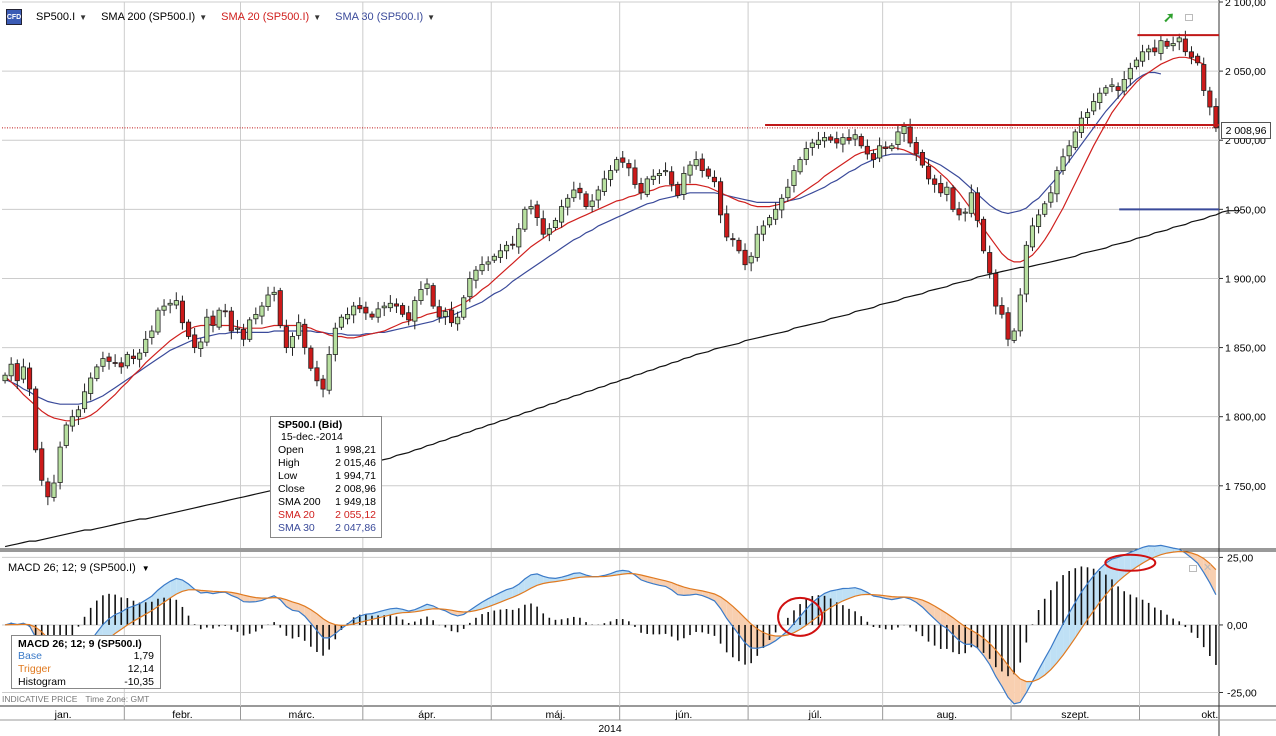  What do you see at coordinates (299, 502) in the screenshot?
I see `row-label: SMA 200` at bounding box center [299, 502].